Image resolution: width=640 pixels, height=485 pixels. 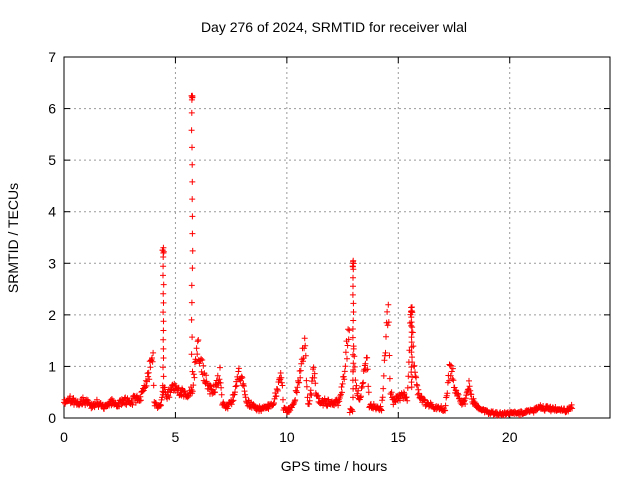 I want to click on y-tick-label: 4, so click(x=52, y=212).